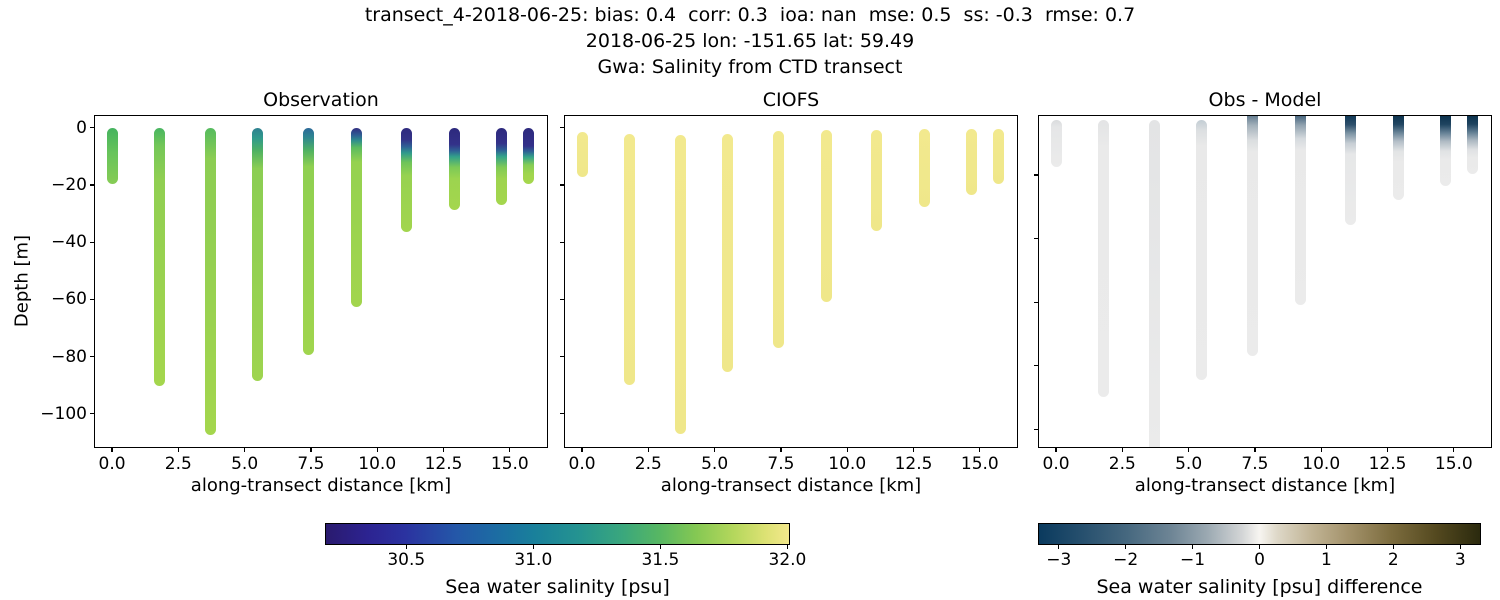 Image resolution: width=1500 pixels, height=600 pixels. What do you see at coordinates (557, 587) in the screenshot?
I see `colorbar-label-salinity: Sea water salinity [psu]` at bounding box center [557, 587].